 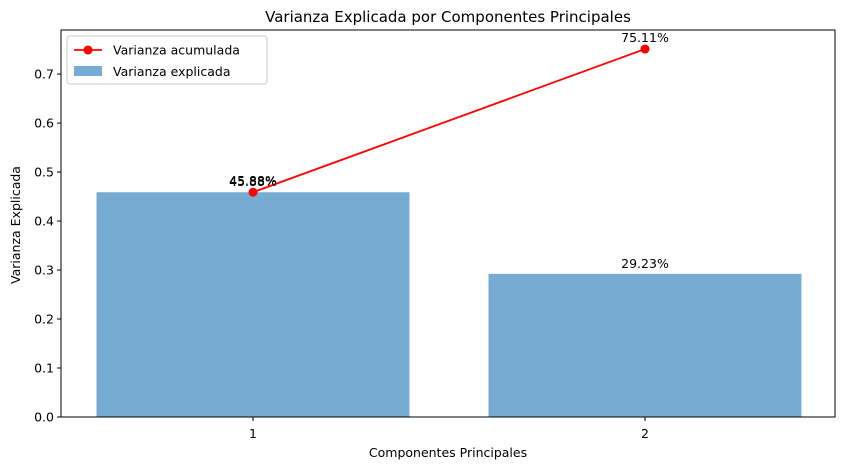 What do you see at coordinates (448, 452) in the screenshot?
I see `x-axis-label: Componentes Principales` at bounding box center [448, 452].